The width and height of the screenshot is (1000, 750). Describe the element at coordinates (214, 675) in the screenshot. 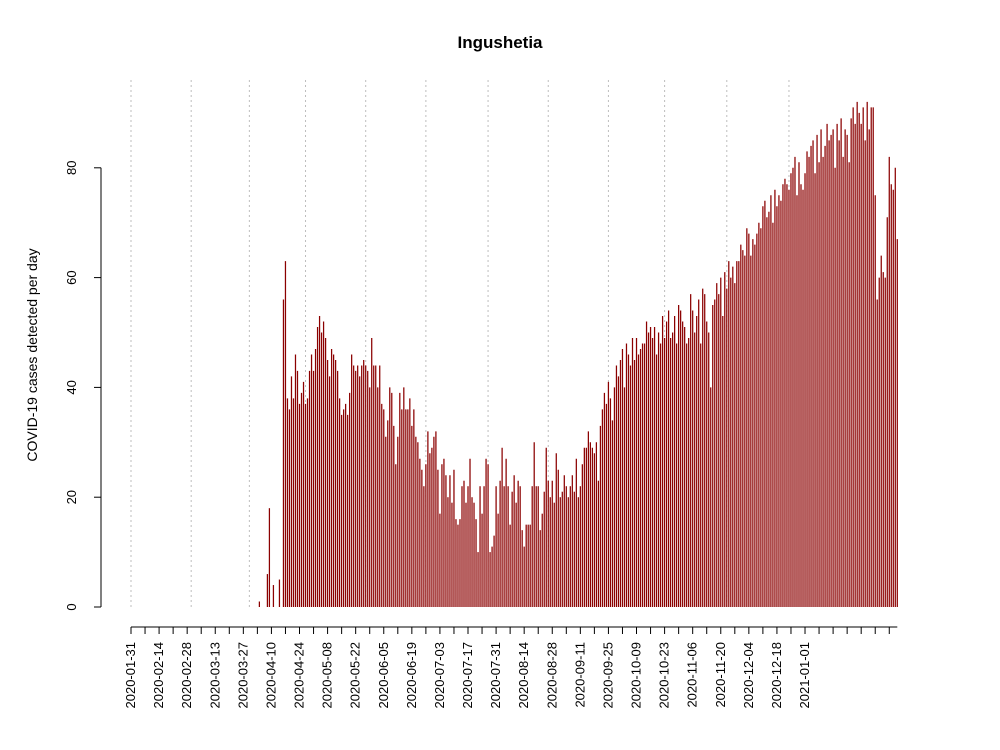

I see `x-tick-label: 2020-03-13` at that location.